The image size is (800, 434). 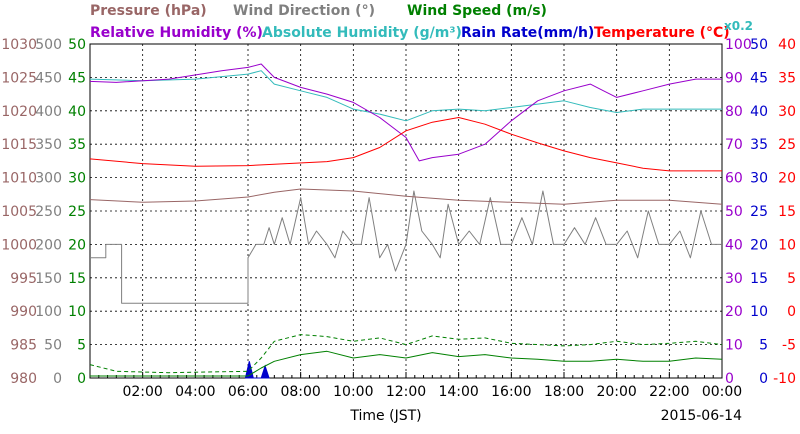 I want to click on temperature-axis-tick-label: 40, so click(x=787, y=45).